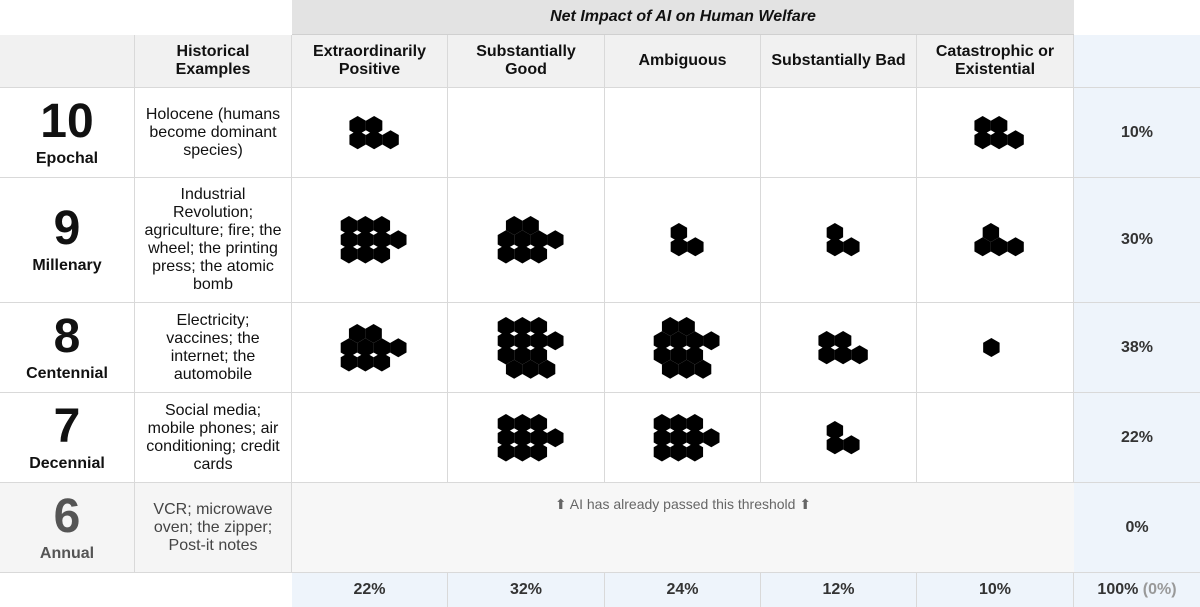 The image size is (1200, 607). What do you see at coordinates (370, 590) in the screenshot?
I see `column-total: 22%` at bounding box center [370, 590].